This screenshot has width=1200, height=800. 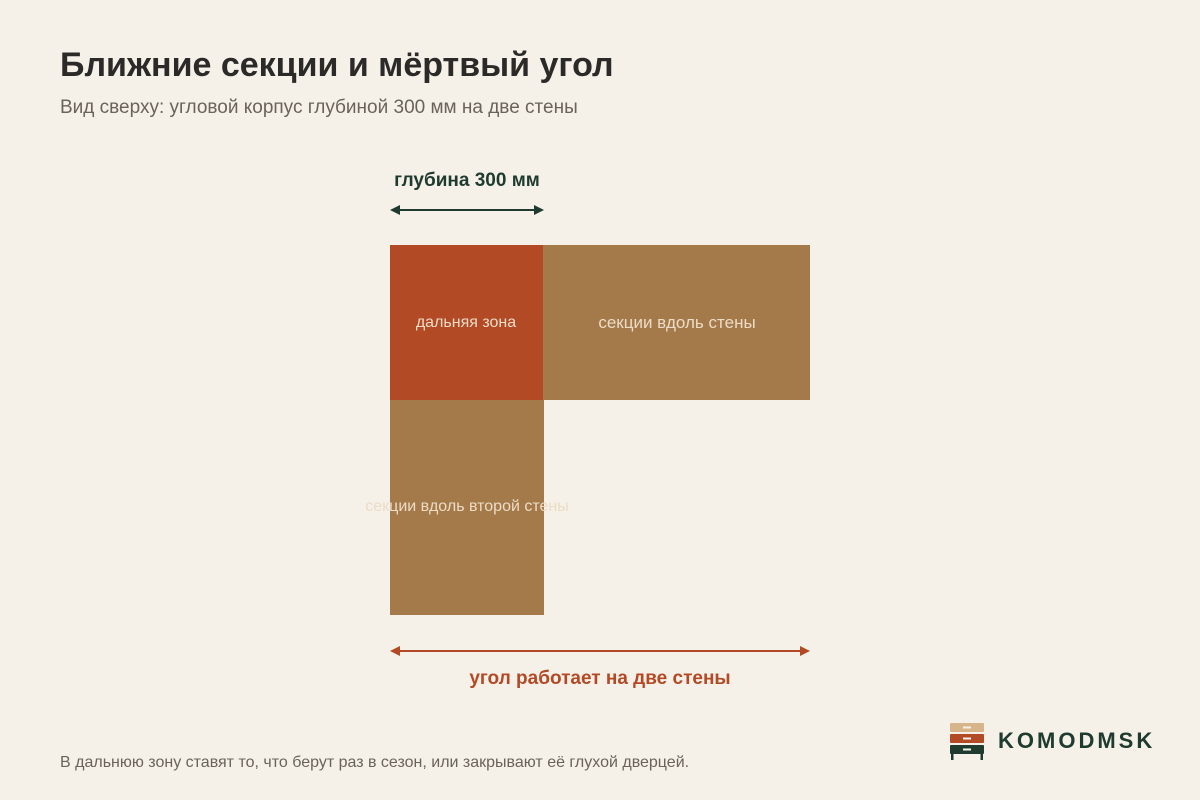 What do you see at coordinates (967, 741) in the screenshot?
I see `brand-logo-icon` at bounding box center [967, 741].